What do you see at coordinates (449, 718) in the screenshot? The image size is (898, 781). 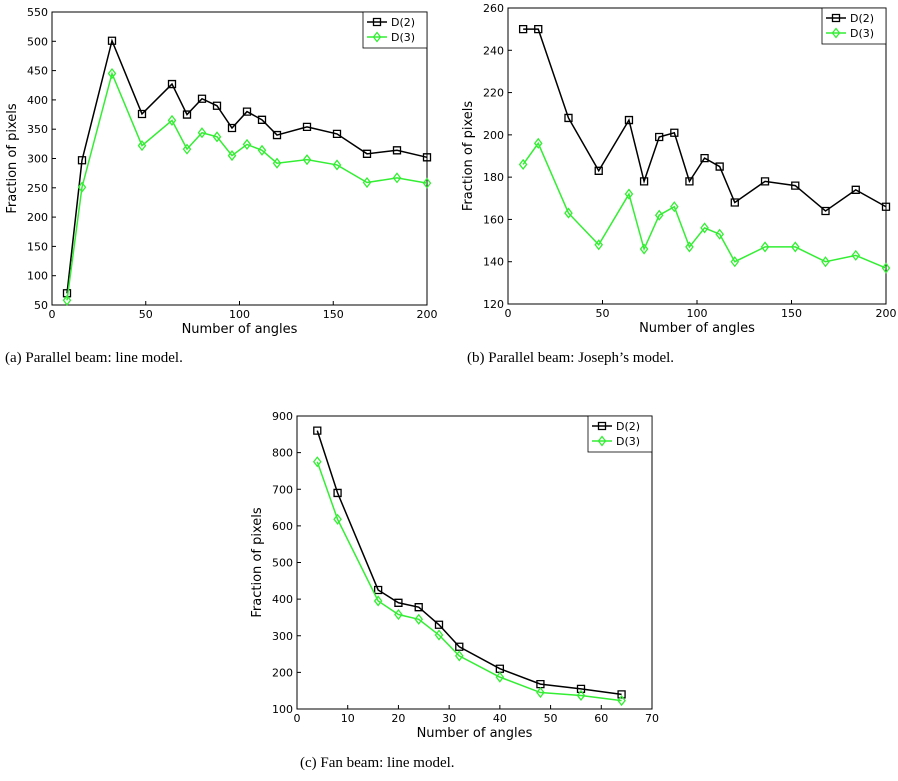 I see `x-tick-label: 30` at bounding box center [449, 718].